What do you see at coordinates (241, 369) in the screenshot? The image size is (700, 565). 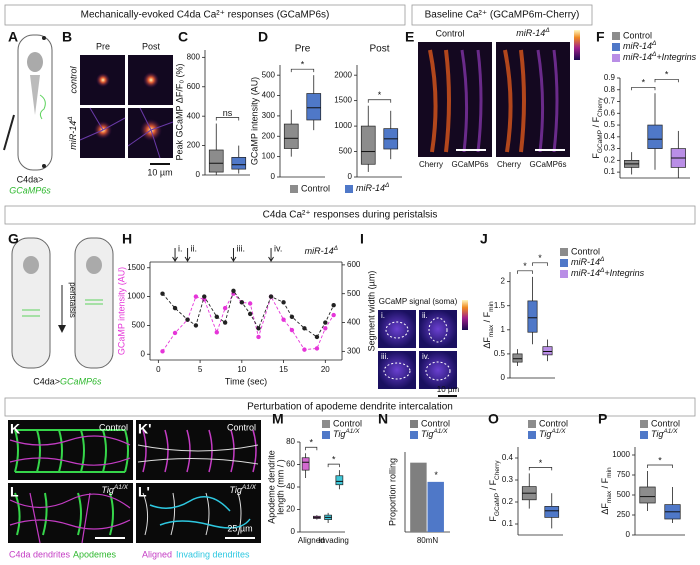 I see `x-tick-label: 10` at bounding box center [241, 369].